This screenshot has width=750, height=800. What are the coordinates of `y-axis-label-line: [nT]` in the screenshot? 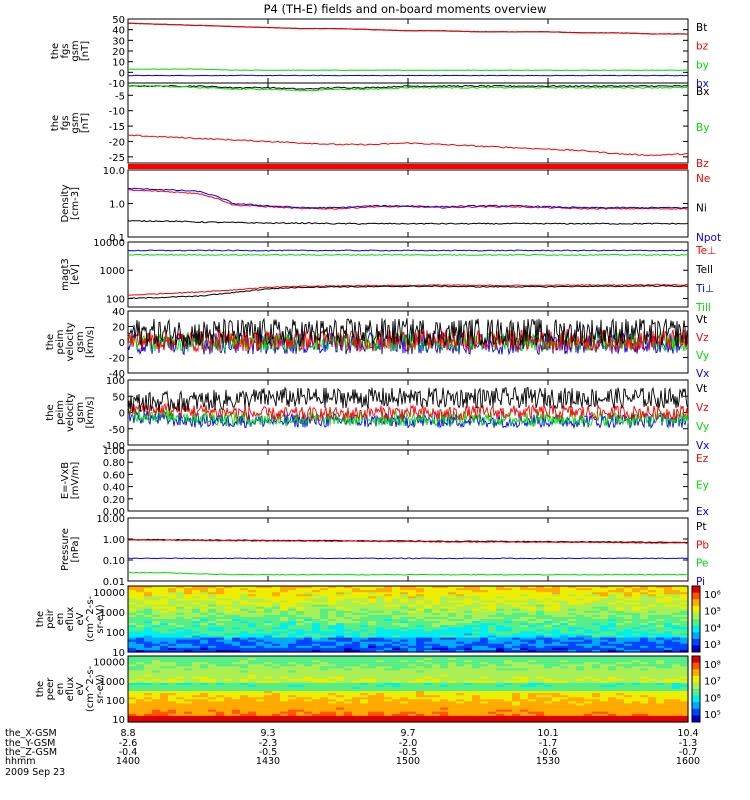 It's located at (85, 51).